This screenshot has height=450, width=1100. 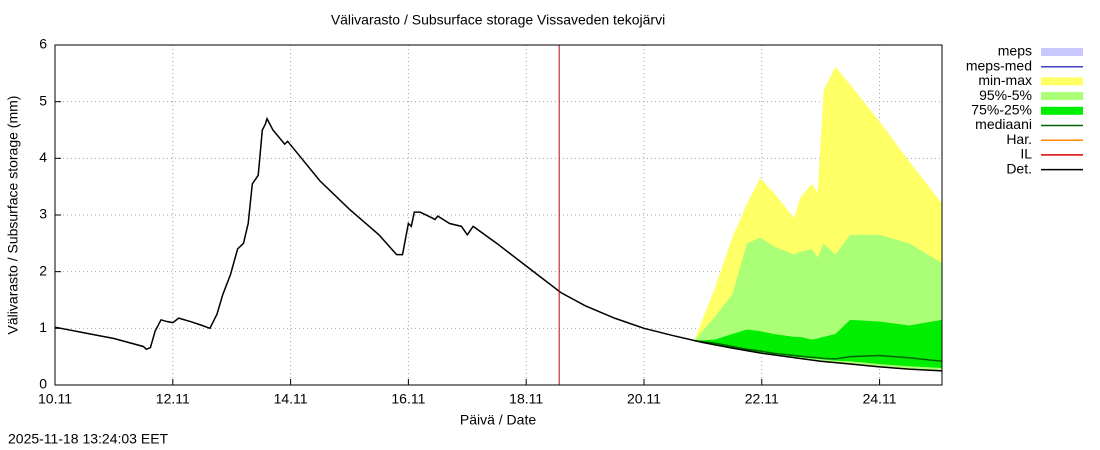 I want to click on legend-label: 75%-25%, so click(x=1001, y=110).